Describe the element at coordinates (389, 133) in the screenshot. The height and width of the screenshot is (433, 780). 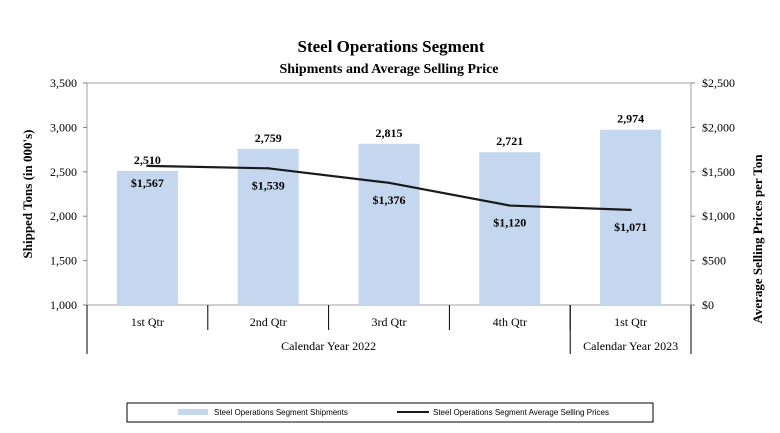
I see `bar-label-shipments-3: 2,815` at that location.